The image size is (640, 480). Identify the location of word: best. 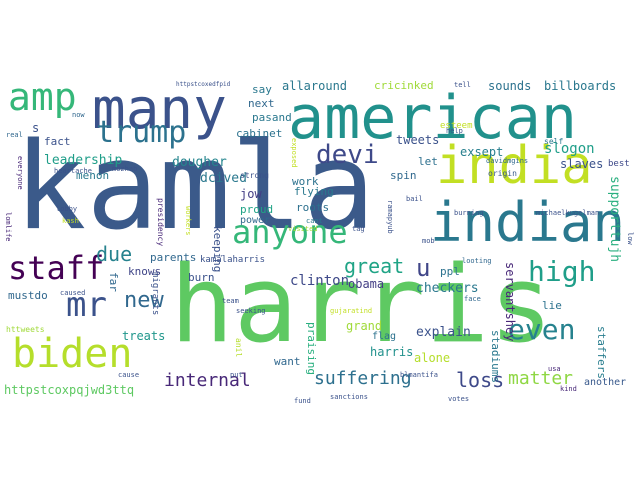
(619, 164).